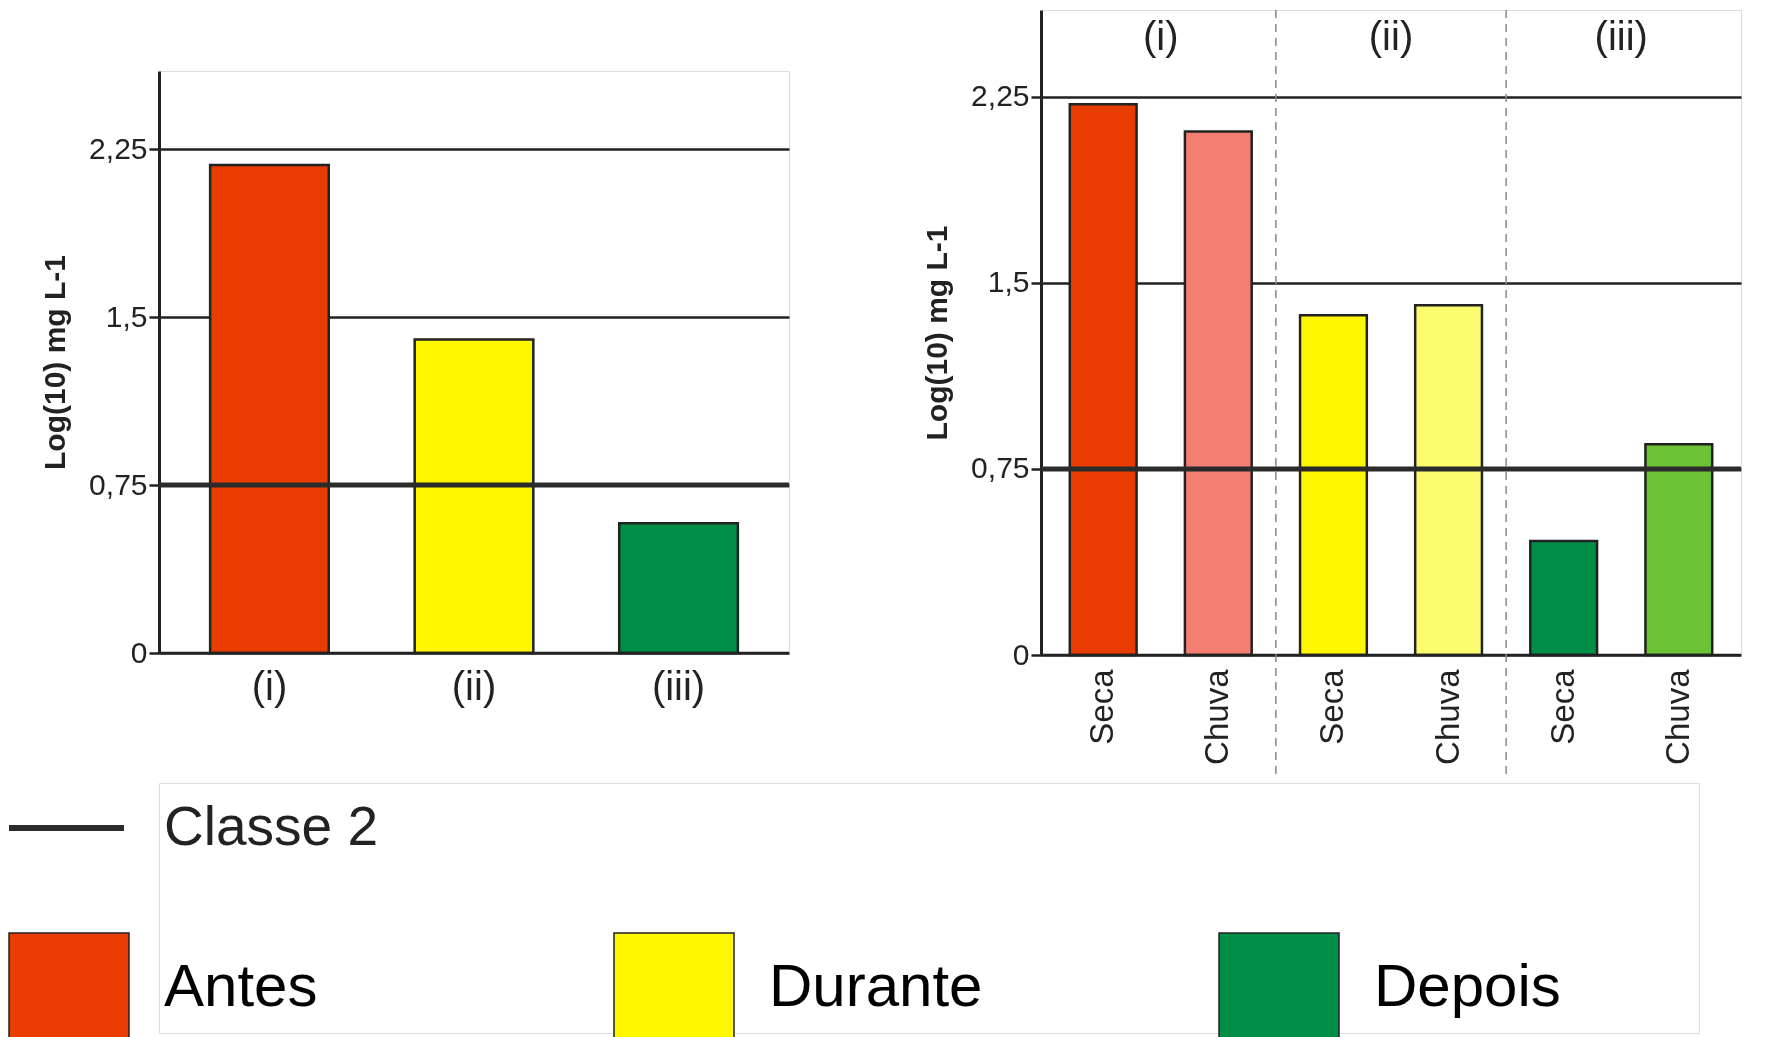  What do you see at coordinates (876, 985) in the screenshot?
I see `legend-label: Durante` at bounding box center [876, 985].